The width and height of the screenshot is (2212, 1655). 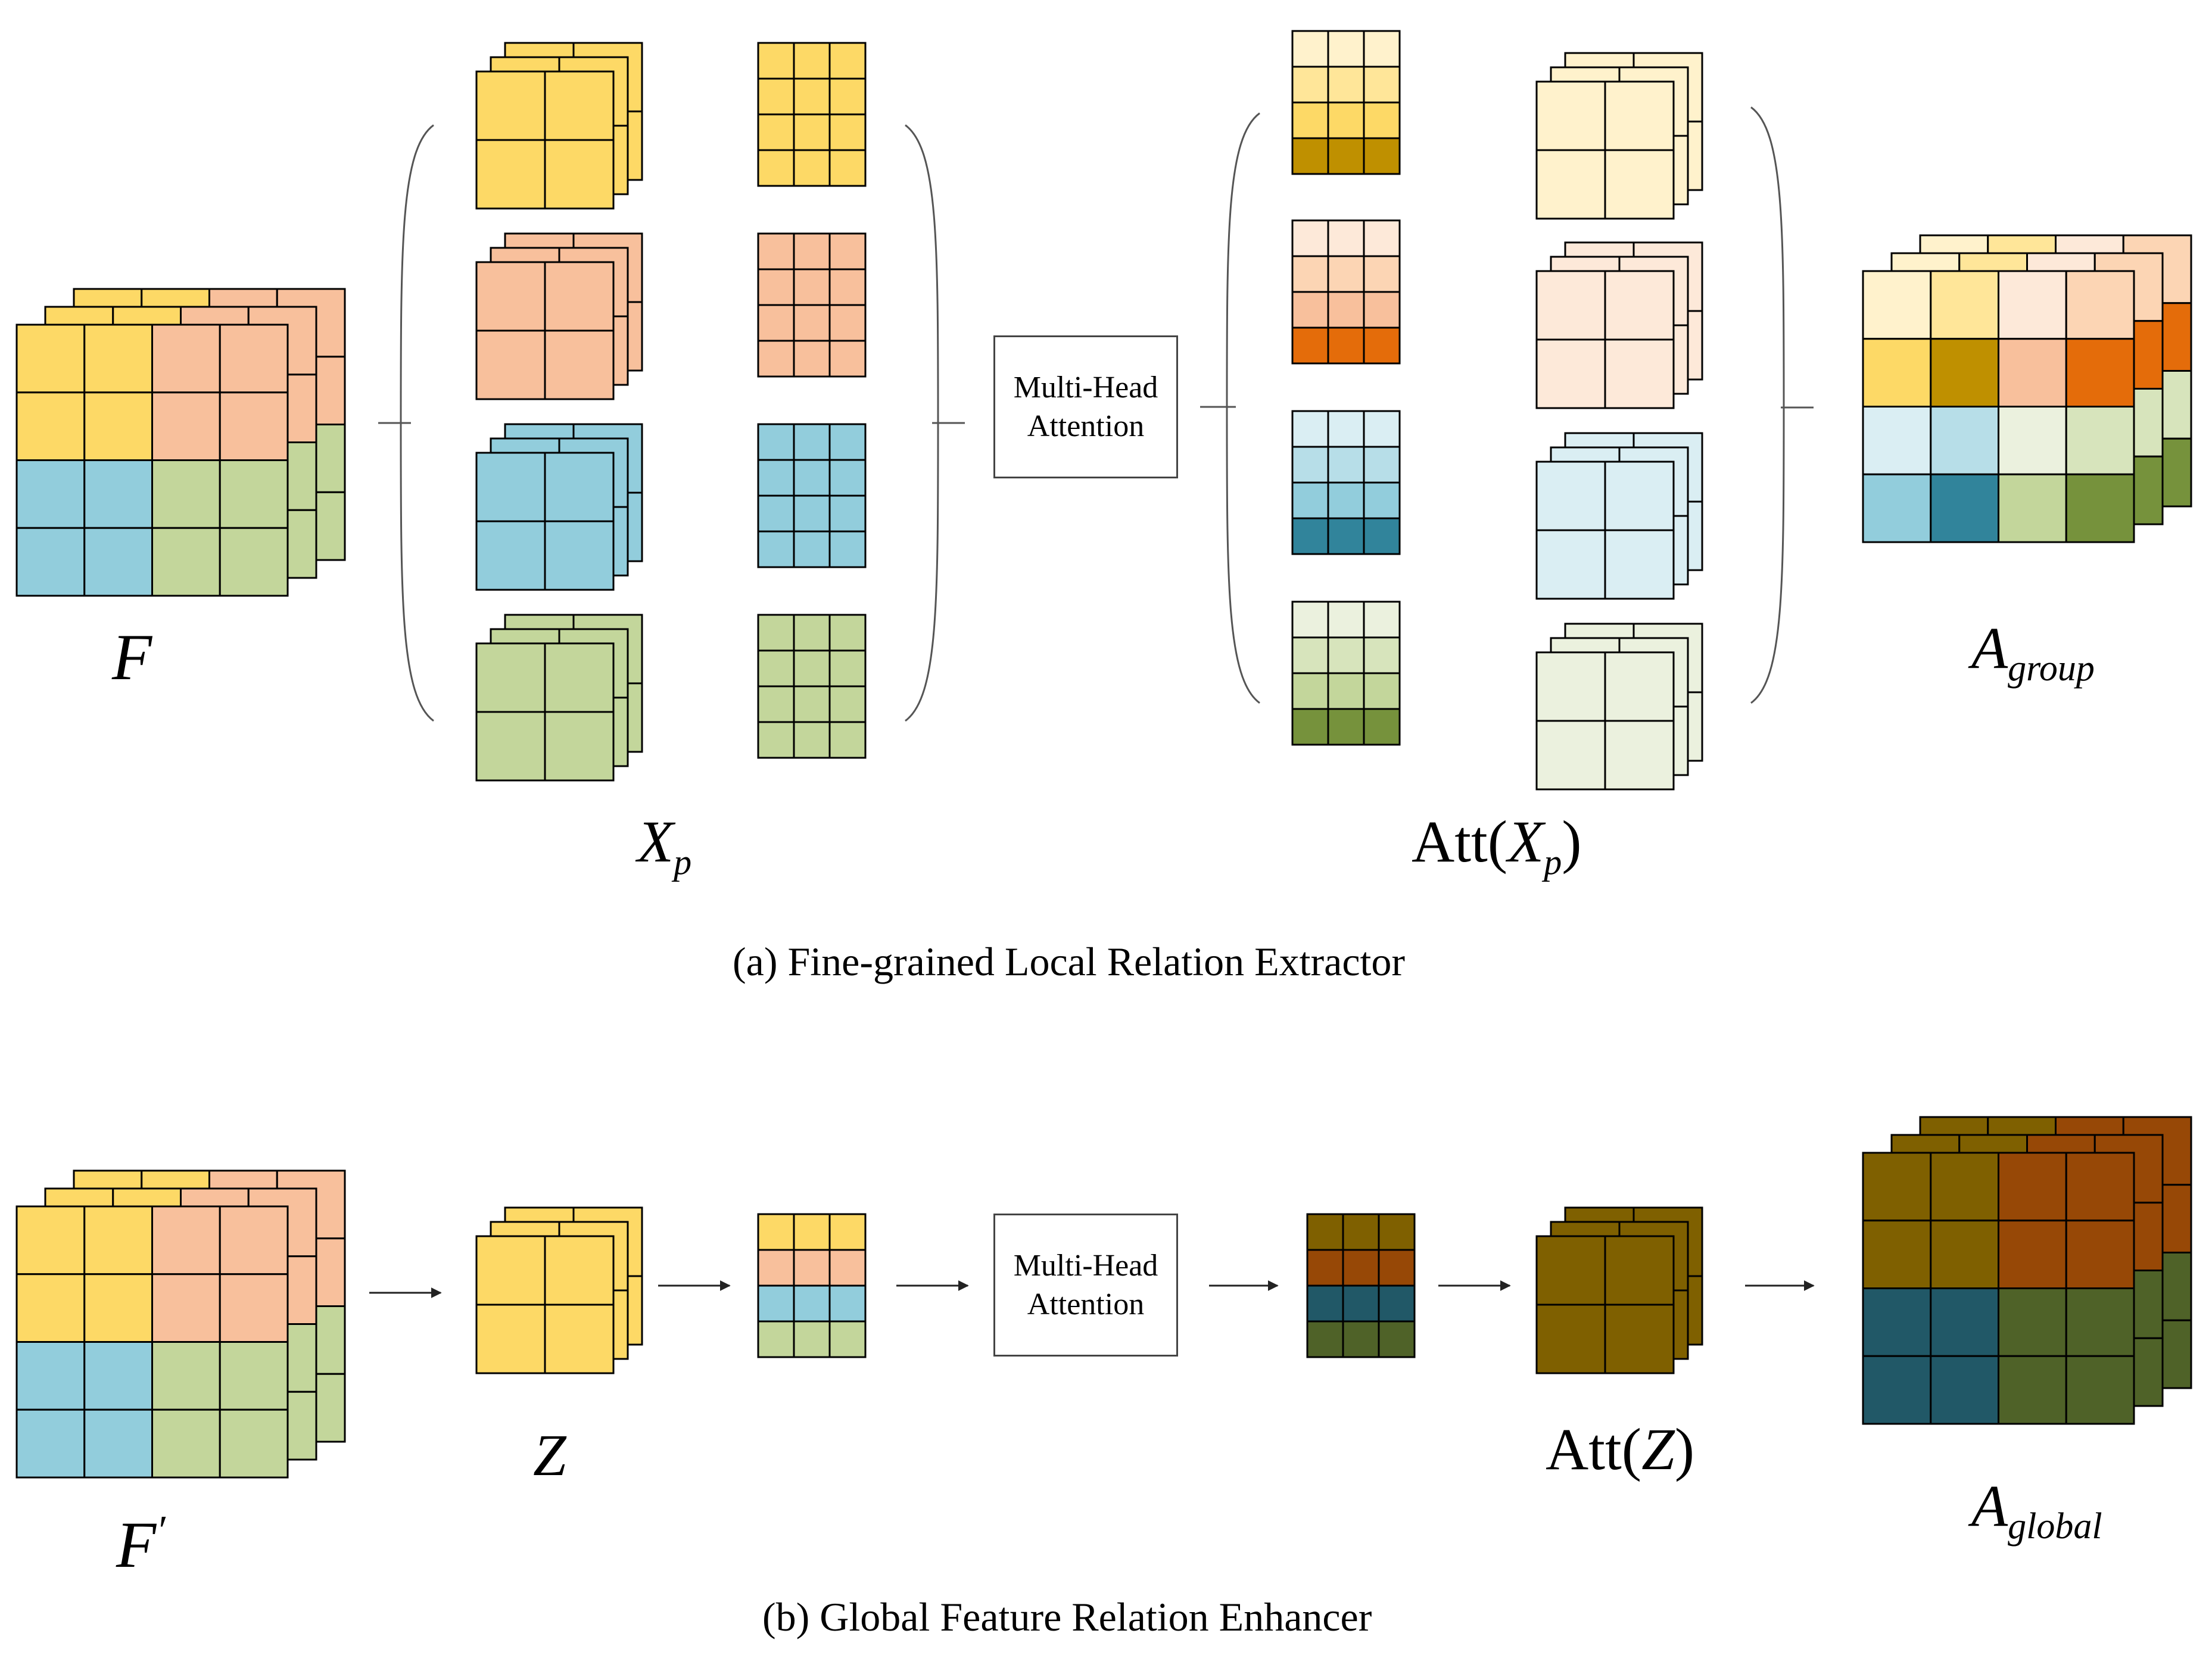 I want to click on mha-b-line2: Attention, so click(x=1086, y=1304).